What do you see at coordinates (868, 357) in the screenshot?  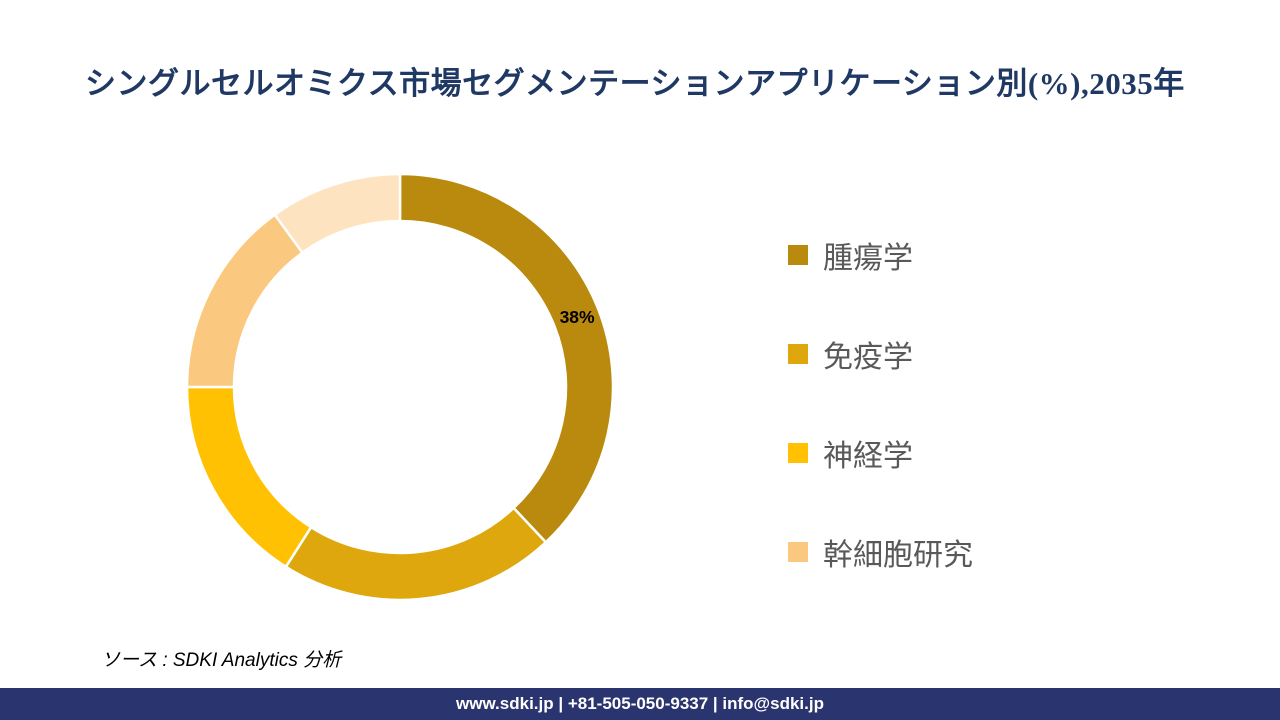 I see `legend-label: 免疫学` at bounding box center [868, 357].